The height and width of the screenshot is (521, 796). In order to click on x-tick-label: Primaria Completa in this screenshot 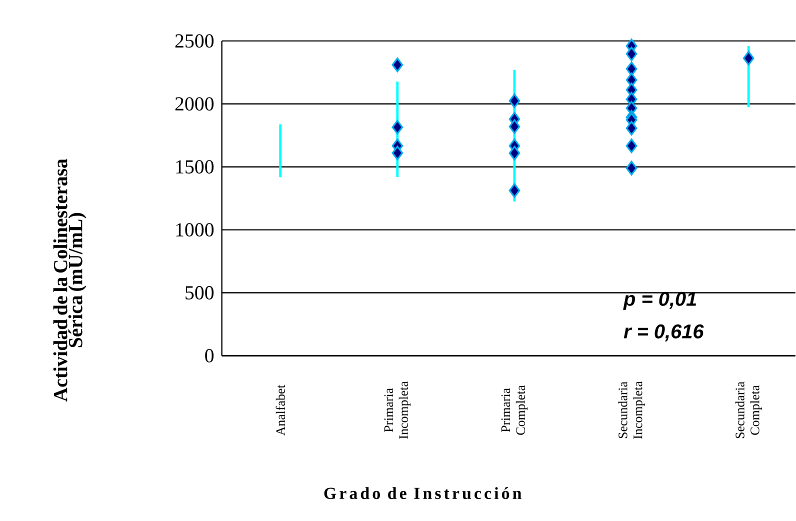, I will do `click(514, 410)`.